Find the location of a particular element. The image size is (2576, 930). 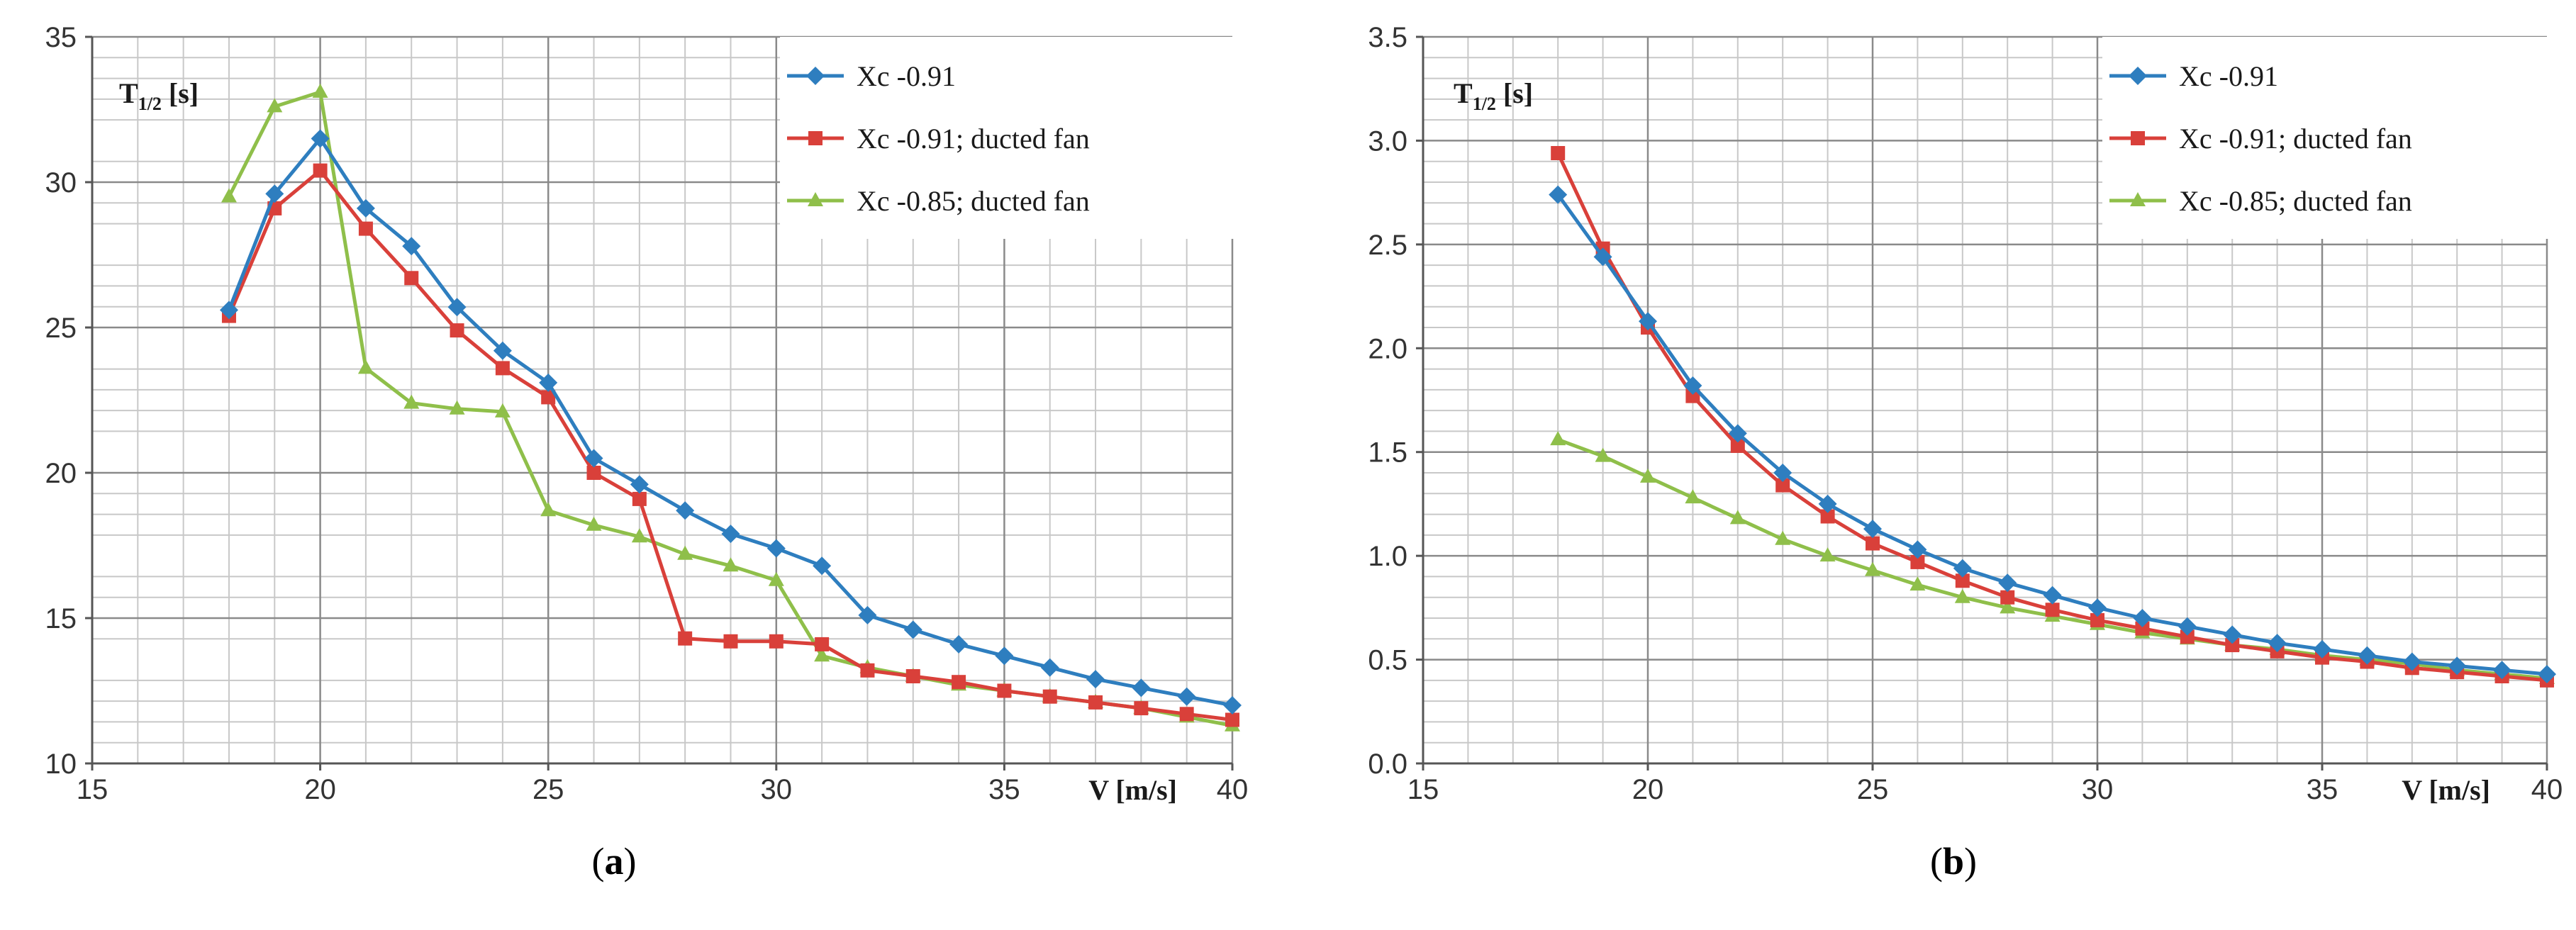

y-tick-label: 1.0 is located at coordinates (1387, 556).